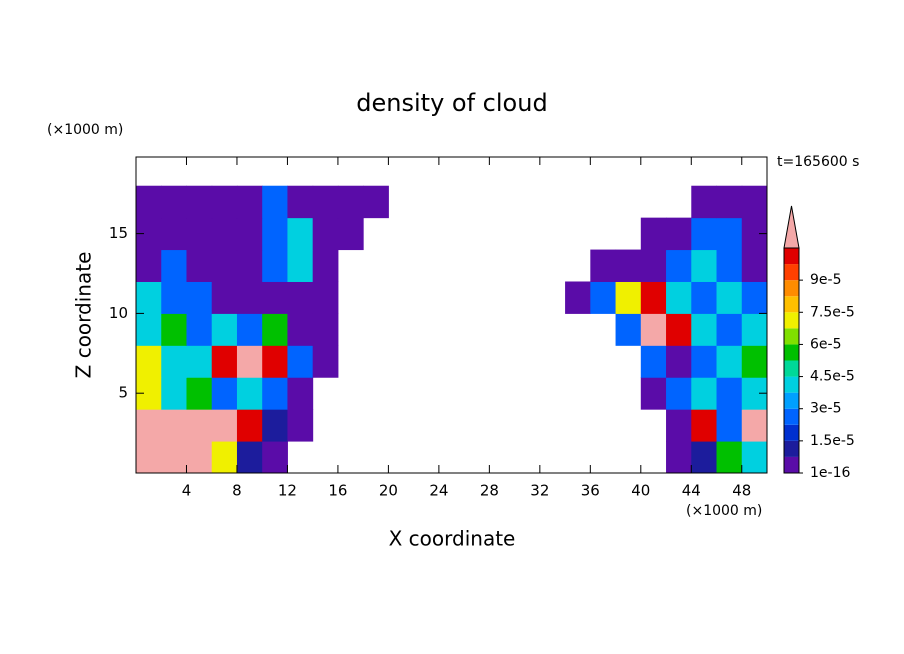 Image resolution: width=904 pixels, height=654 pixels. Describe the element at coordinates (691, 491) in the screenshot. I see `x-tick-label: 44` at that location.